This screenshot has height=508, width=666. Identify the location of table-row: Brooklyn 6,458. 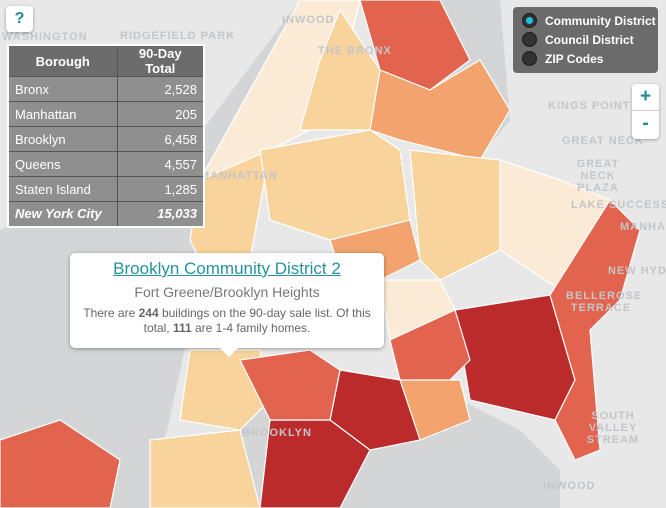
(106, 139).